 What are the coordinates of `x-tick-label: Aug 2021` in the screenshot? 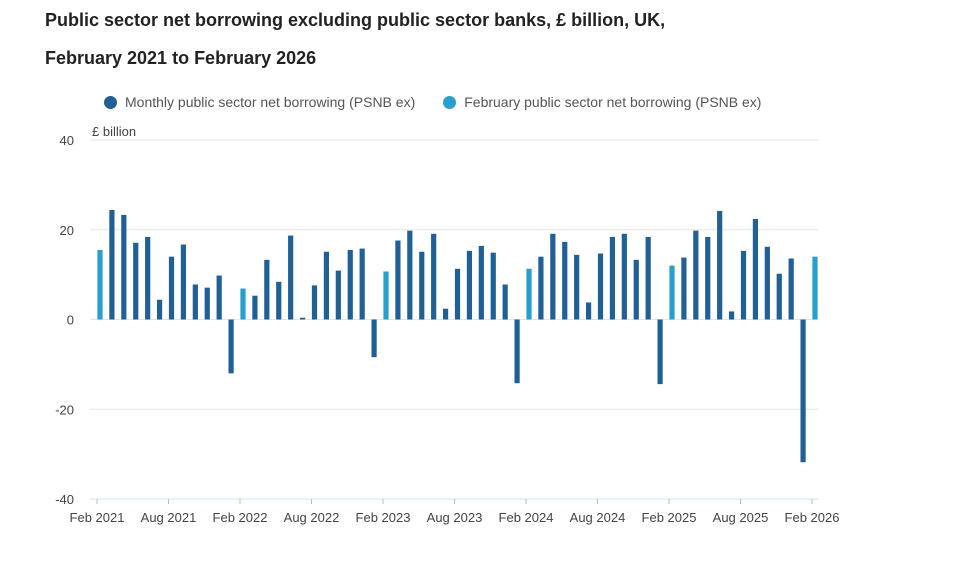 It's located at (169, 517).